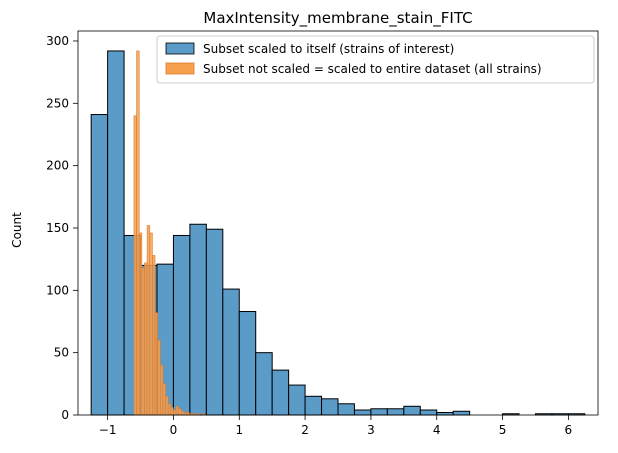 The width and height of the screenshot is (618, 453). Describe the element at coordinates (57, 290) in the screenshot. I see `y-tick-label: 100` at that location.